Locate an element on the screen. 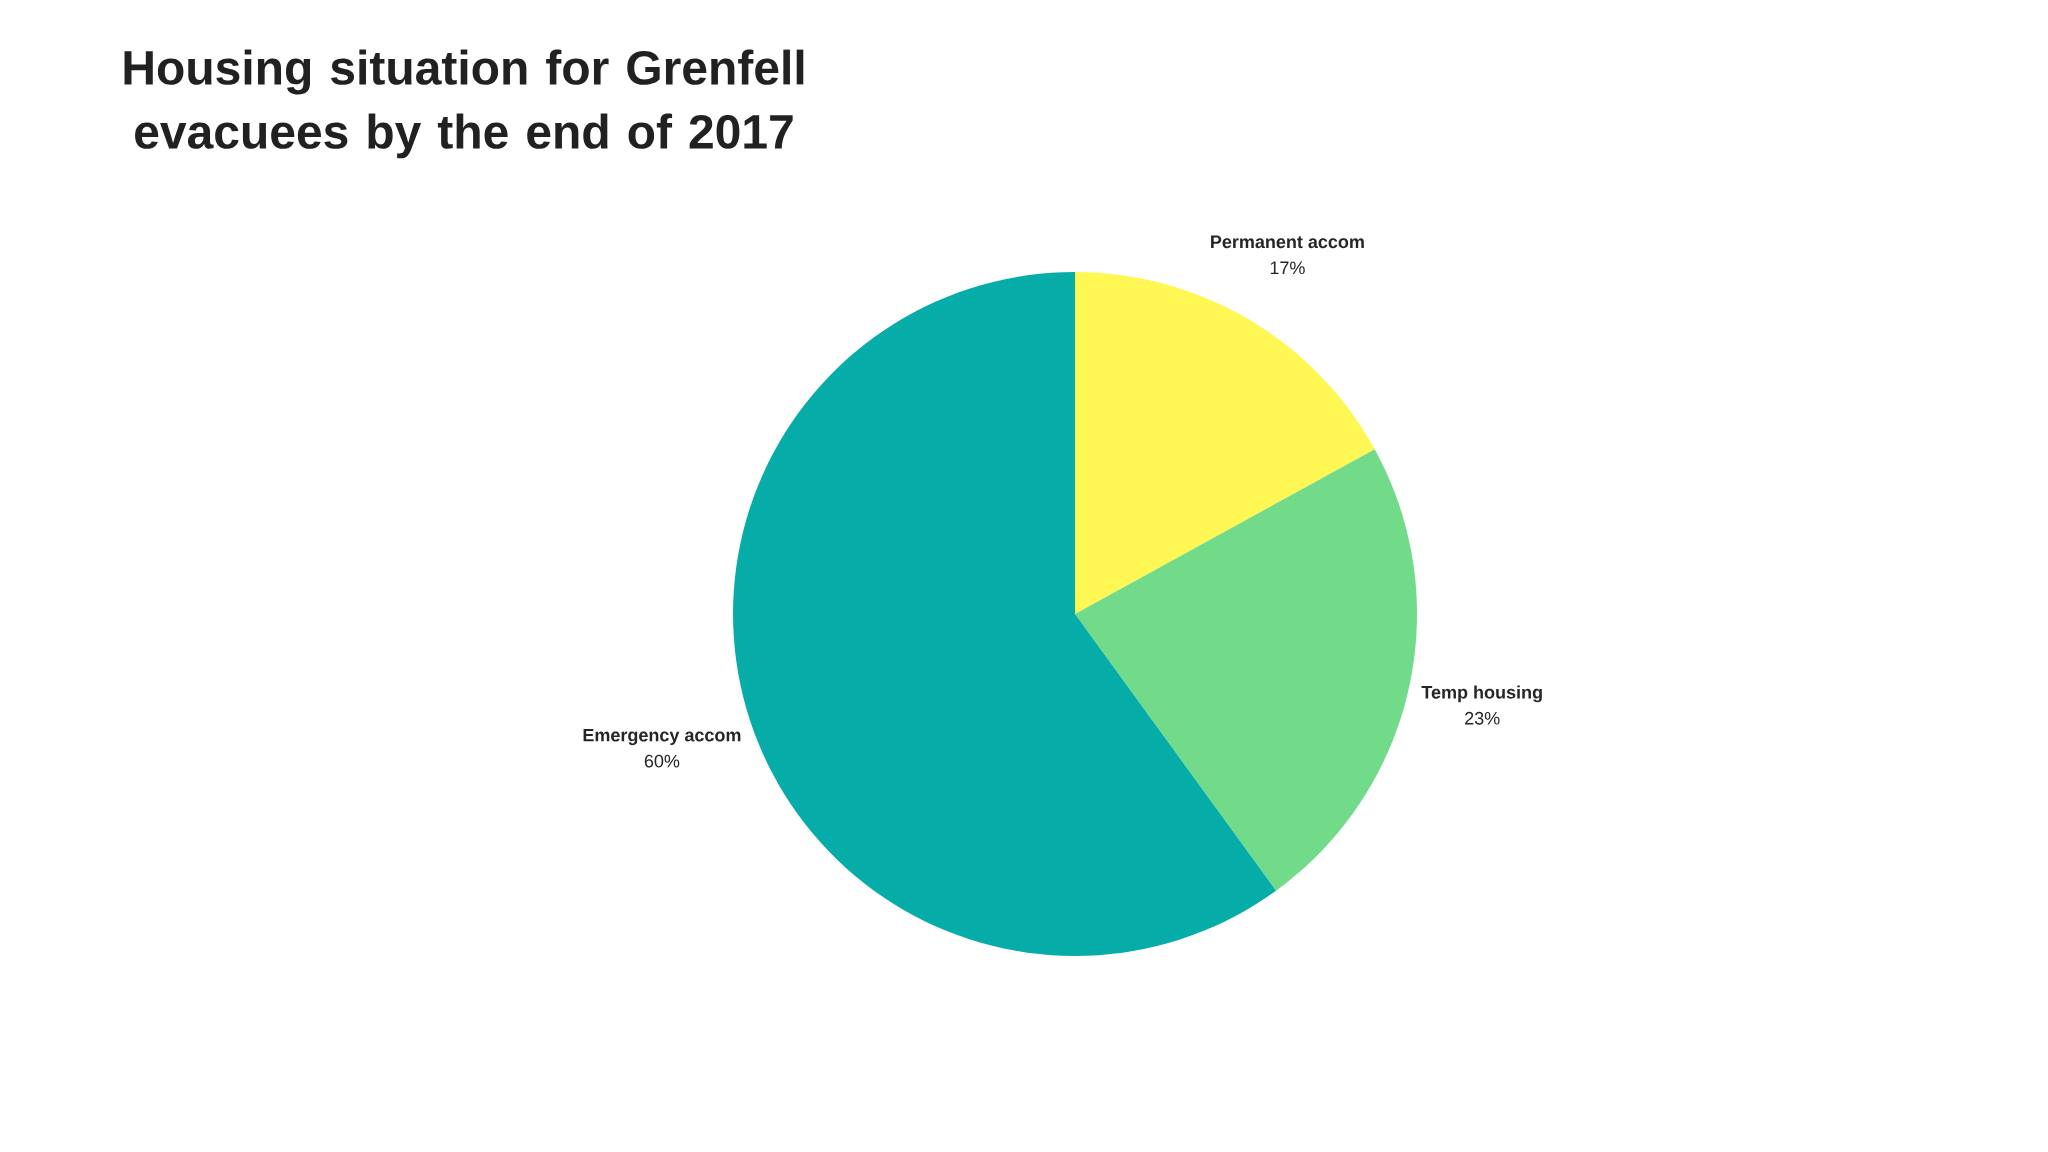  slice-label: Emergency accom is located at coordinates (662, 737).